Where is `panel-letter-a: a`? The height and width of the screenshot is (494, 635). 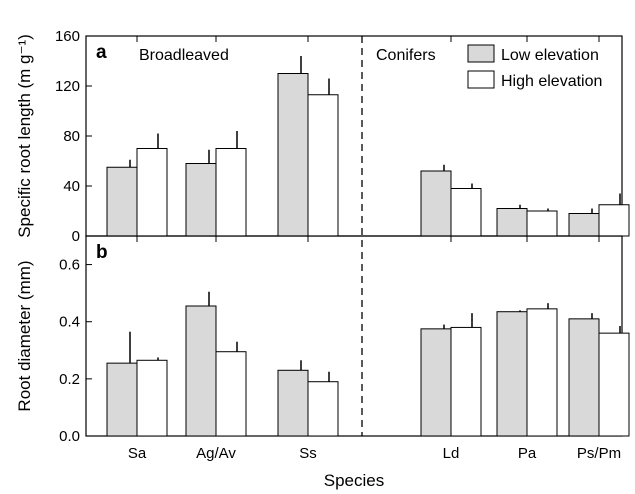 panel-letter-a: a is located at coordinates (101, 52).